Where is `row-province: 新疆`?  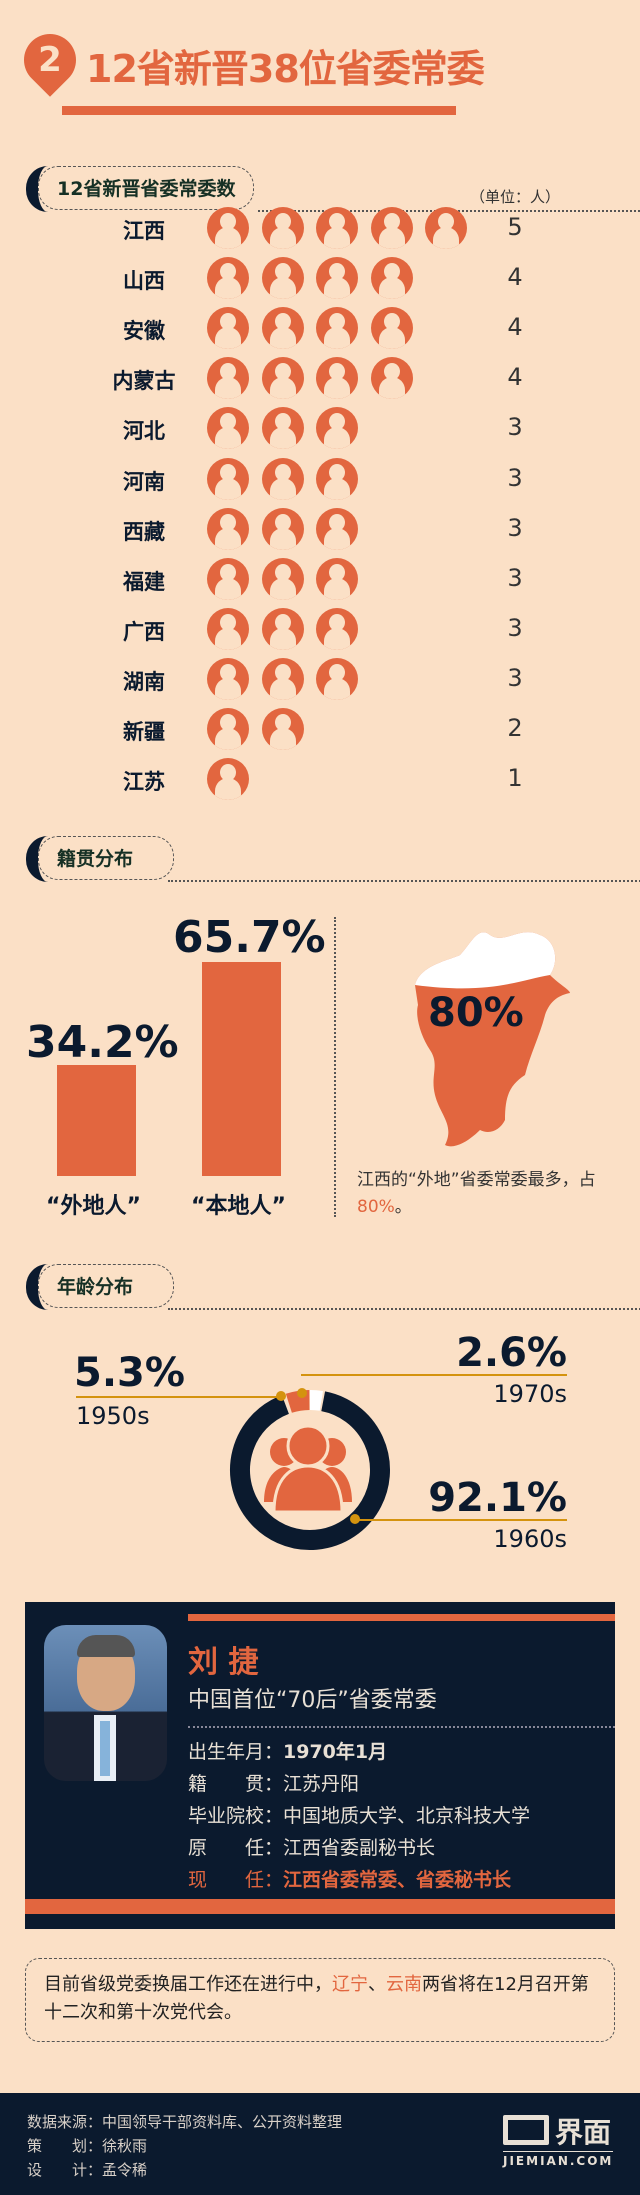
row-province: 新疆 is located at coordinates (144, 732).